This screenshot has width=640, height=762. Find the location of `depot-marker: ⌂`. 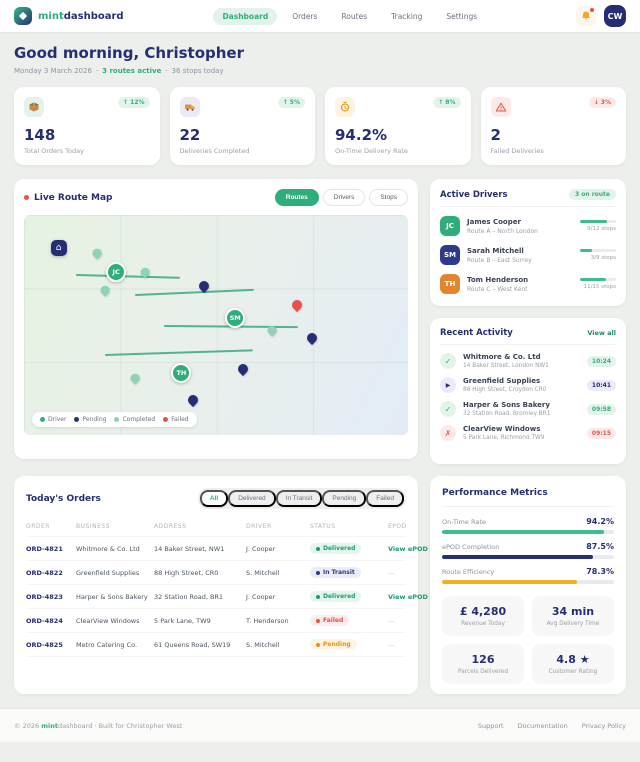

depot-marker: ⌂ is located at coordinates (58, 248).